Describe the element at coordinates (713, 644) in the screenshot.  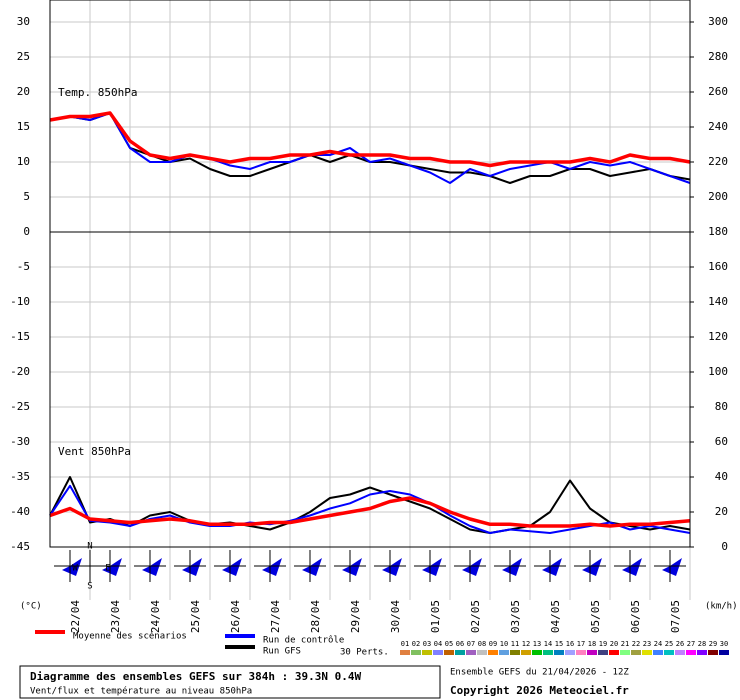
I see `pert-label: 29` at that location.